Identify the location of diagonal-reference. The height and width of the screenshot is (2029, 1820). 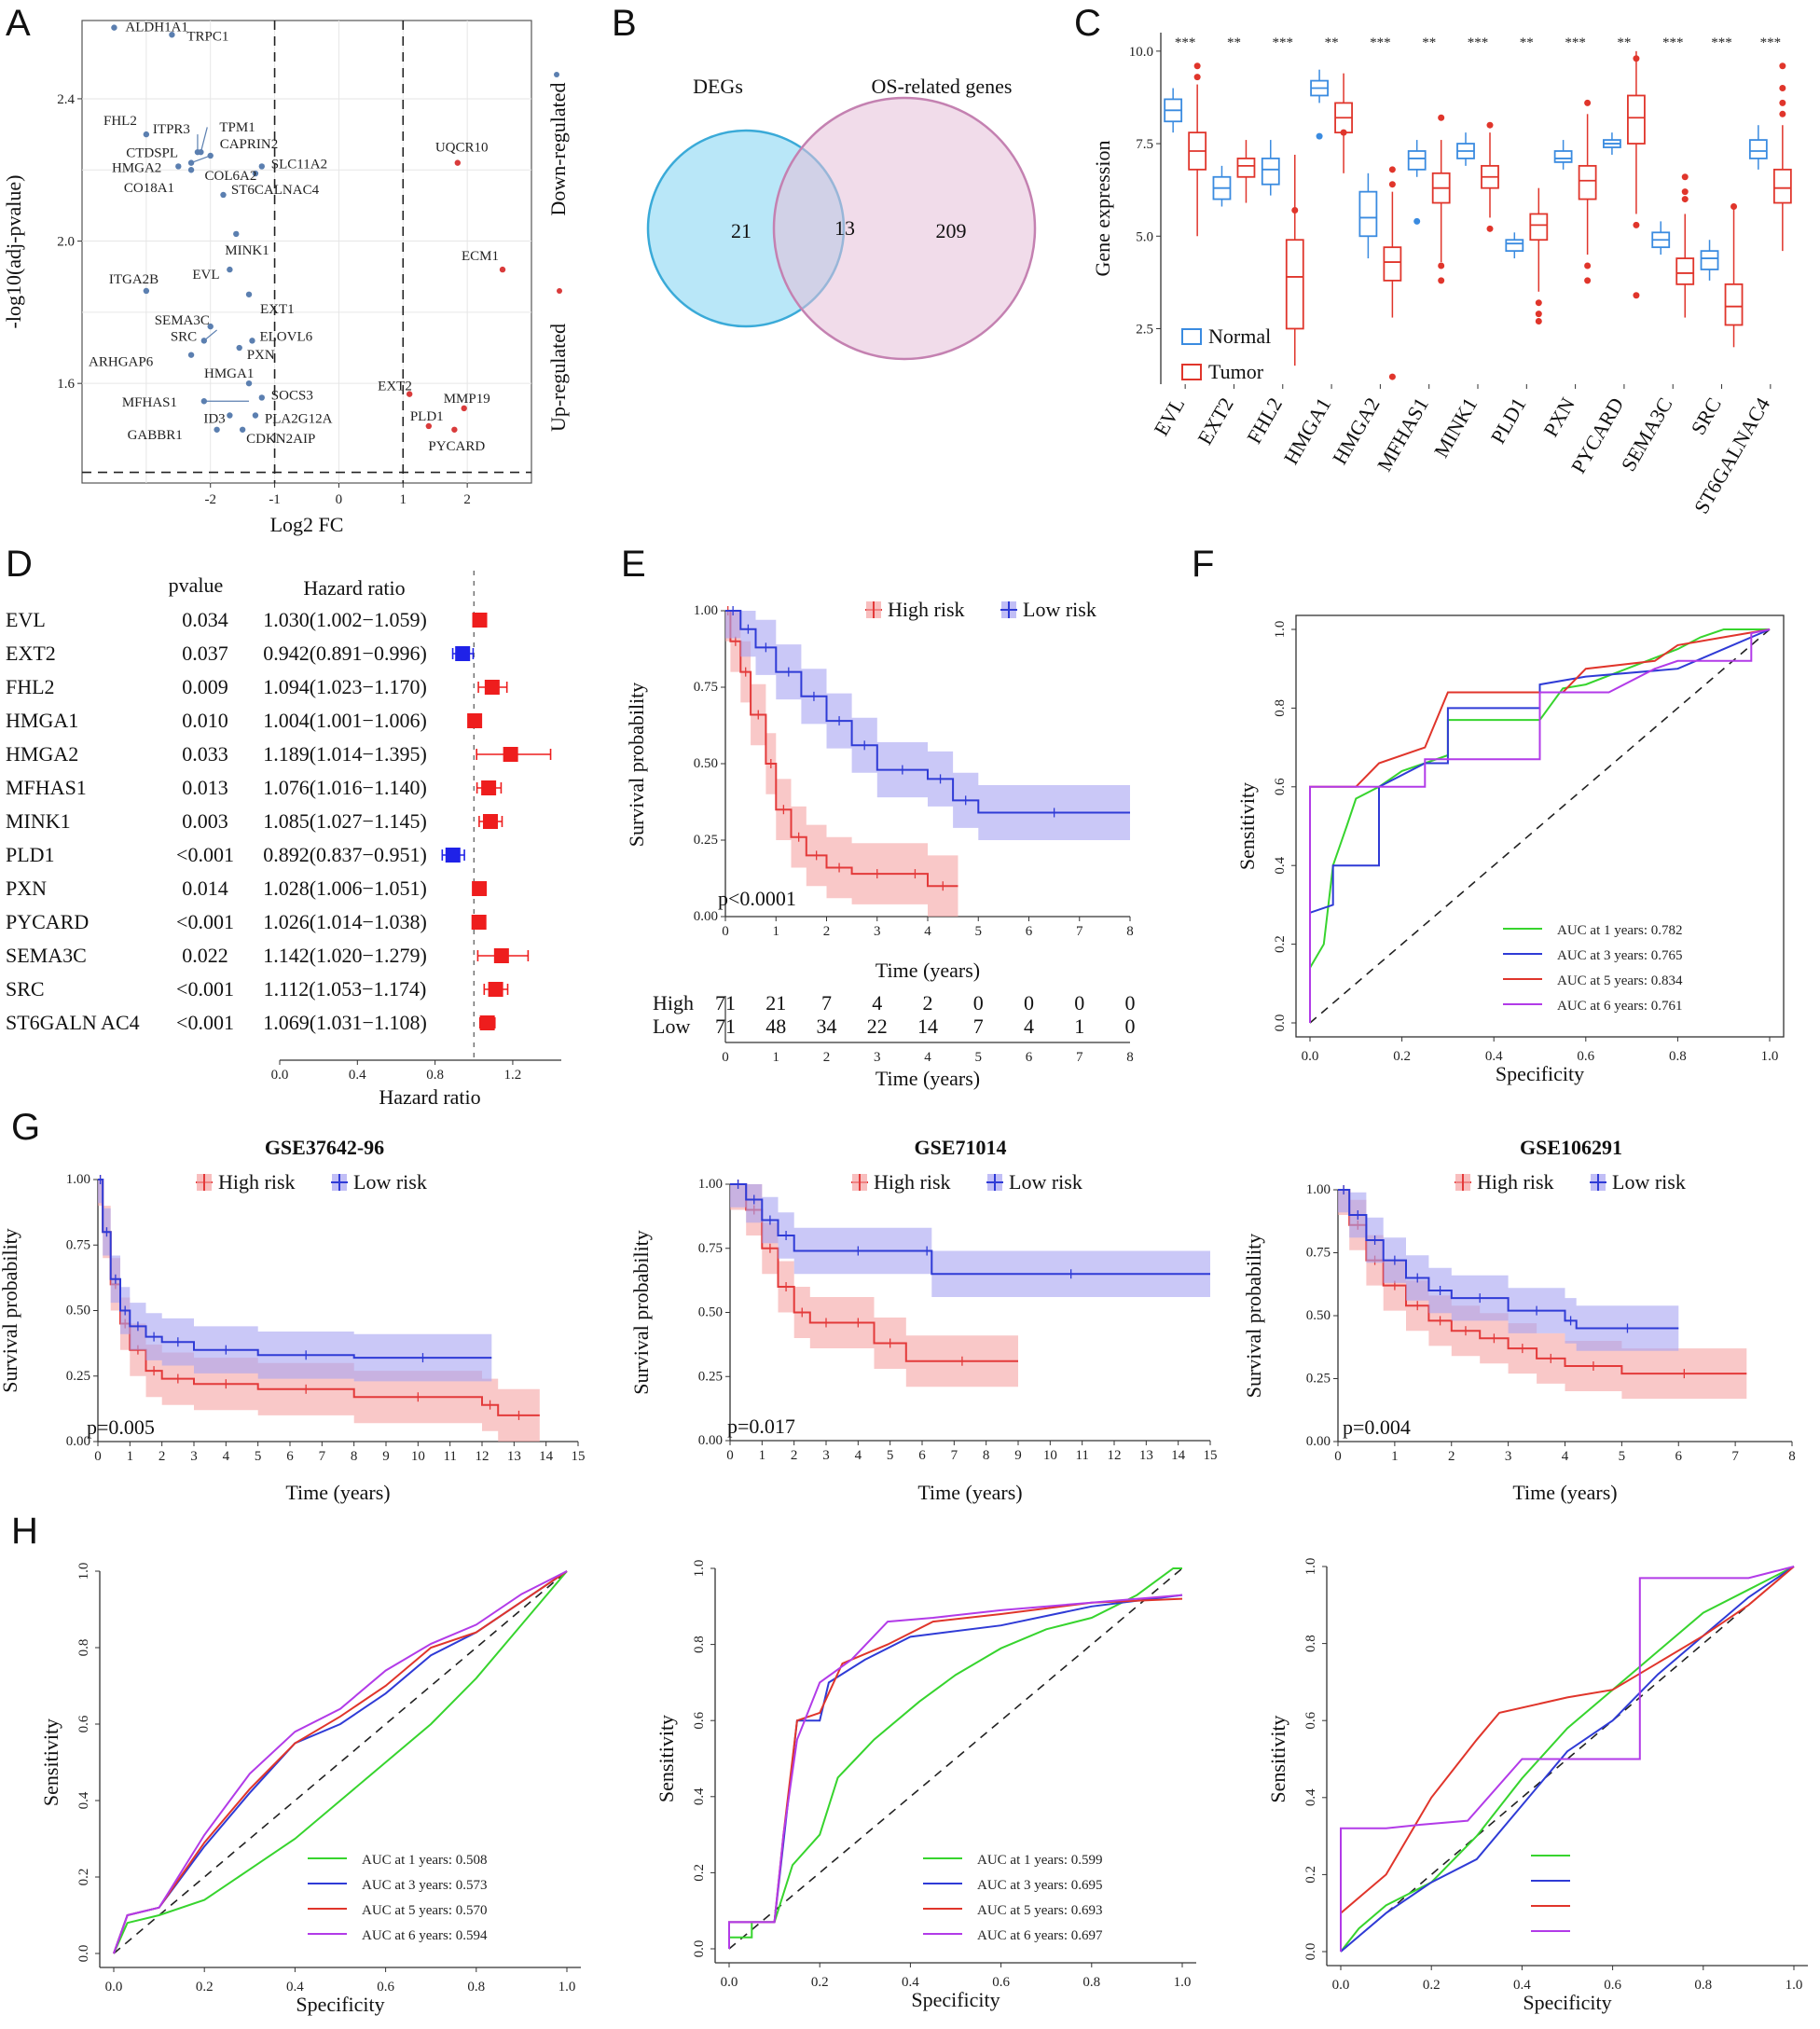
(955, 1758).